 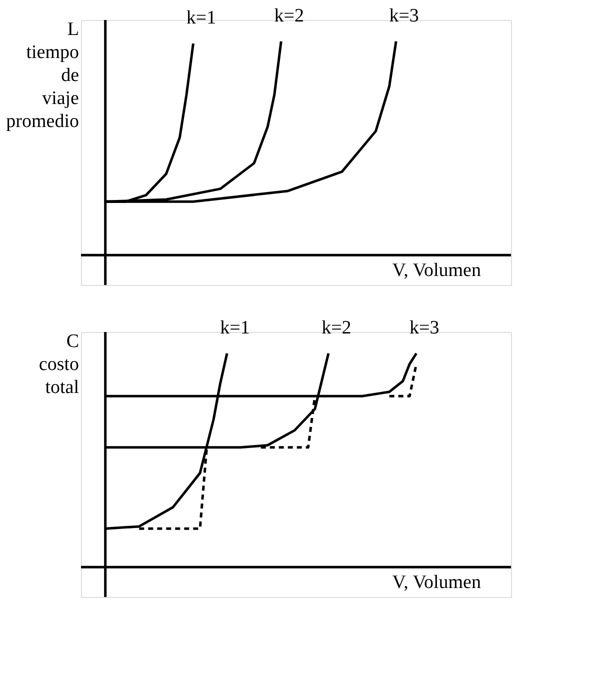 I want to click on y-axis-title: L tiempo de viaje promedio, so click(x=42, y=75).